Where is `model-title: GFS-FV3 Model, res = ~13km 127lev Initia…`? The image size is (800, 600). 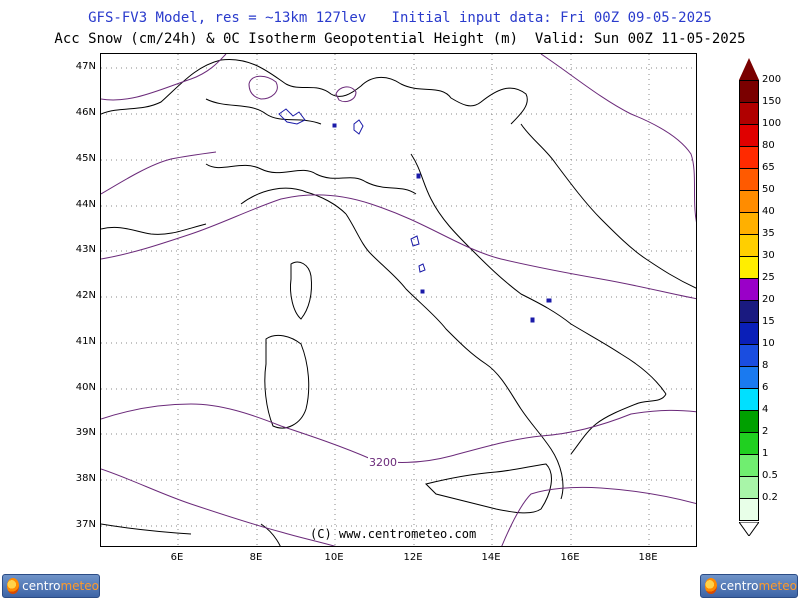
model-title: GFS-FV3 Model, res = ~13km 127lev Initia… is located at coordinates (400, 18).